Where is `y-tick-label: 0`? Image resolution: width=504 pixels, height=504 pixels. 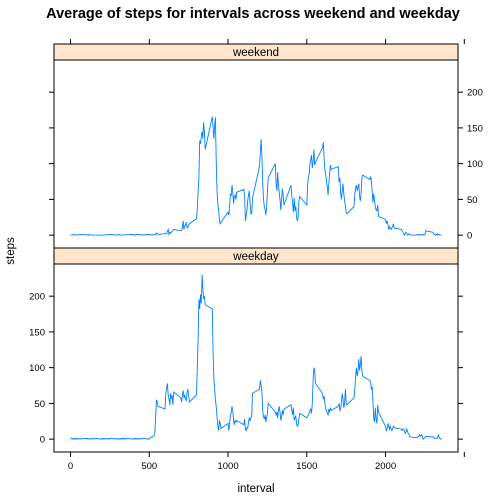 y-tick-label: 0 is located at coordinates (42, 440).